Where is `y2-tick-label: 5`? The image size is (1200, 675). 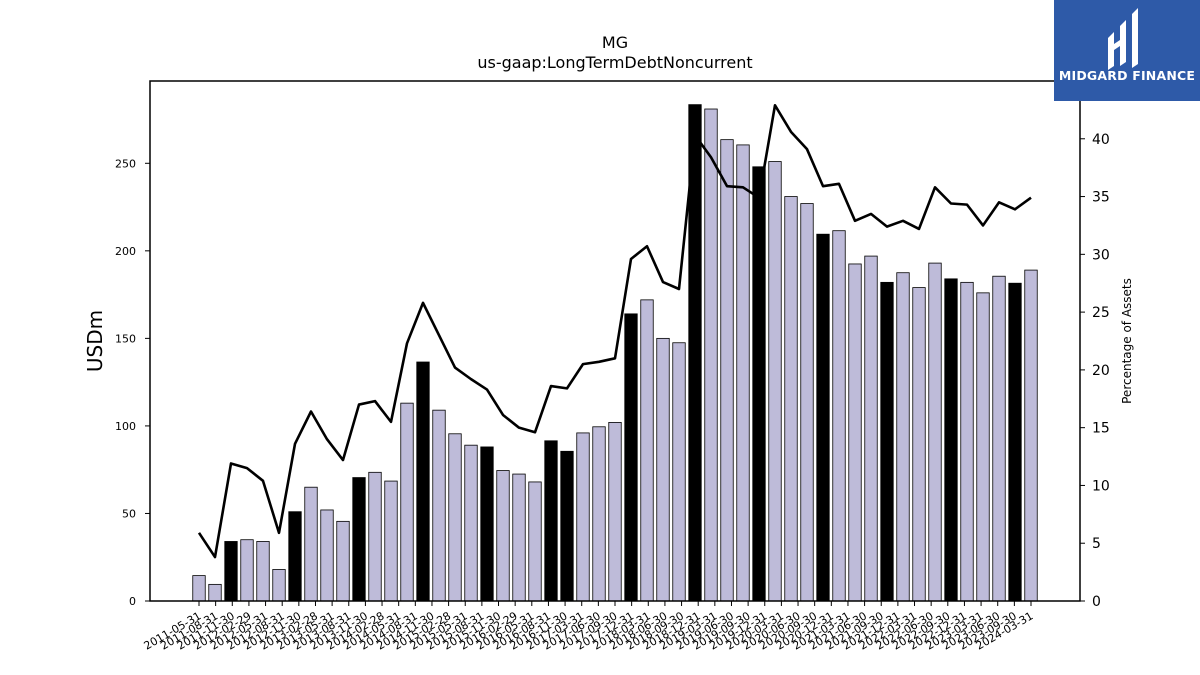
y2-tick-label: 5 is located at coordinates (1096, 544).